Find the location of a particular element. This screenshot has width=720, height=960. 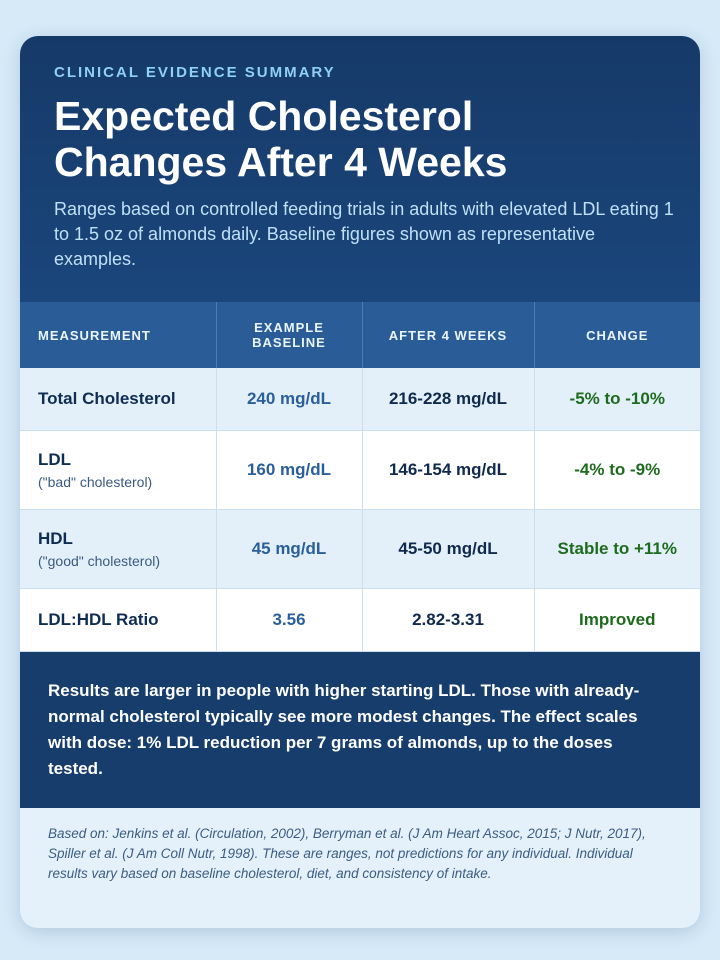

table-row: LDL:HDL Ratio 3.56 2.82-3.31 Improved is located at coordinates (360, 620).